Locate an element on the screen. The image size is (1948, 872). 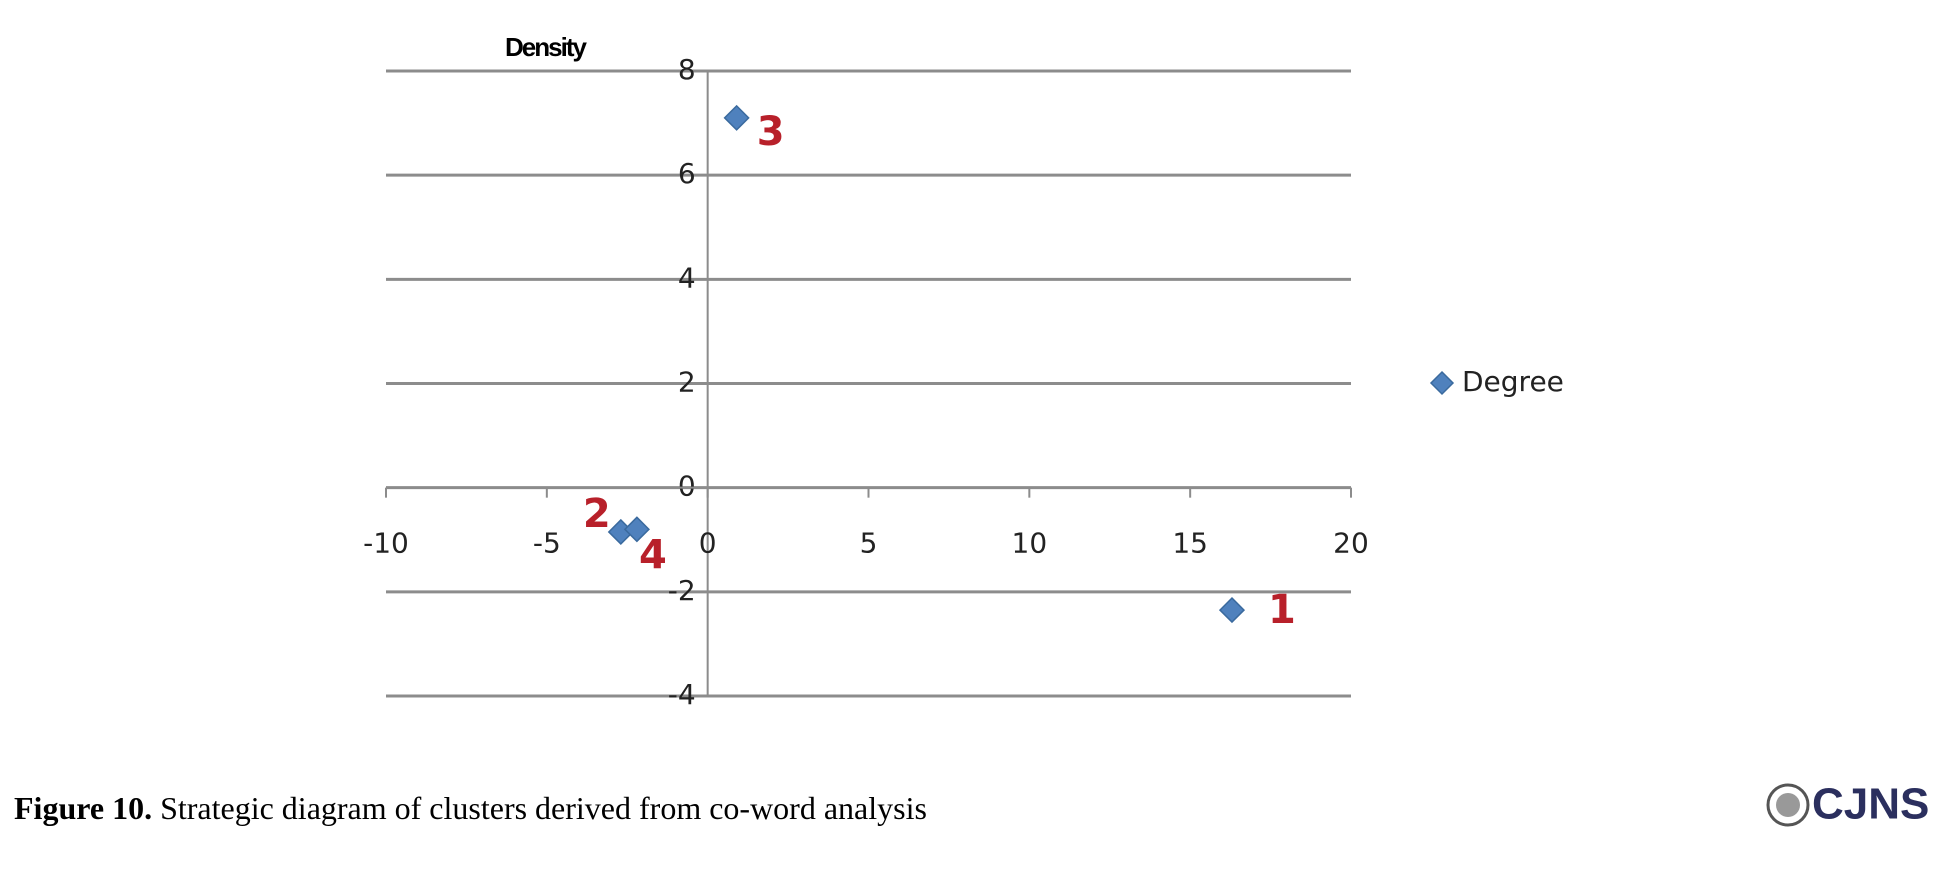
y-tick-label: 8 is located at coordinates (687, 69).